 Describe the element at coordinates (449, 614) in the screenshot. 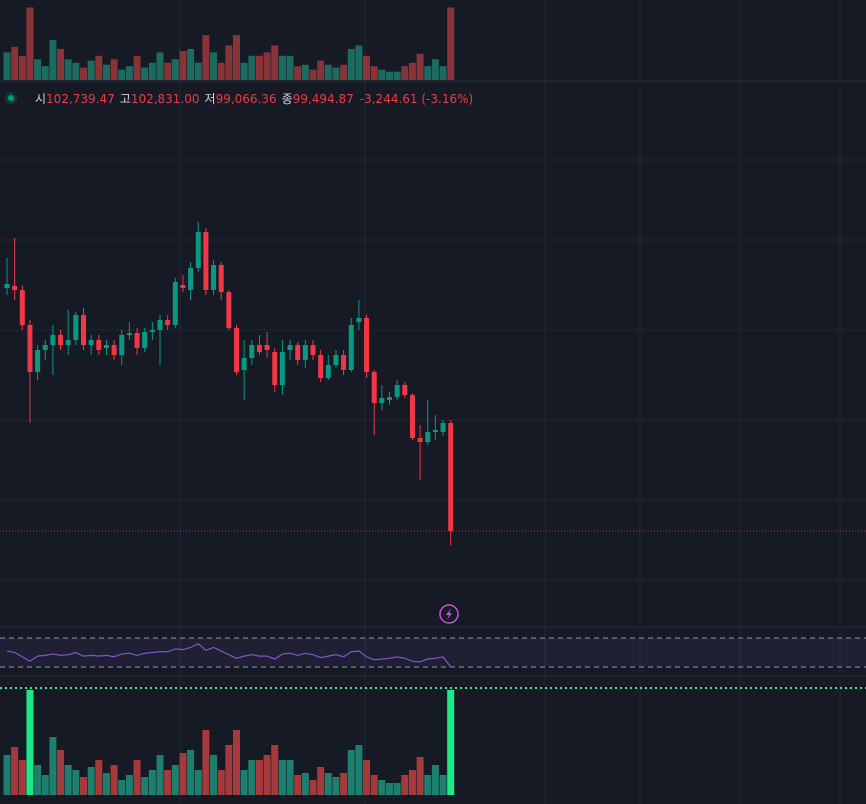

I see `alert-icon` at that location.